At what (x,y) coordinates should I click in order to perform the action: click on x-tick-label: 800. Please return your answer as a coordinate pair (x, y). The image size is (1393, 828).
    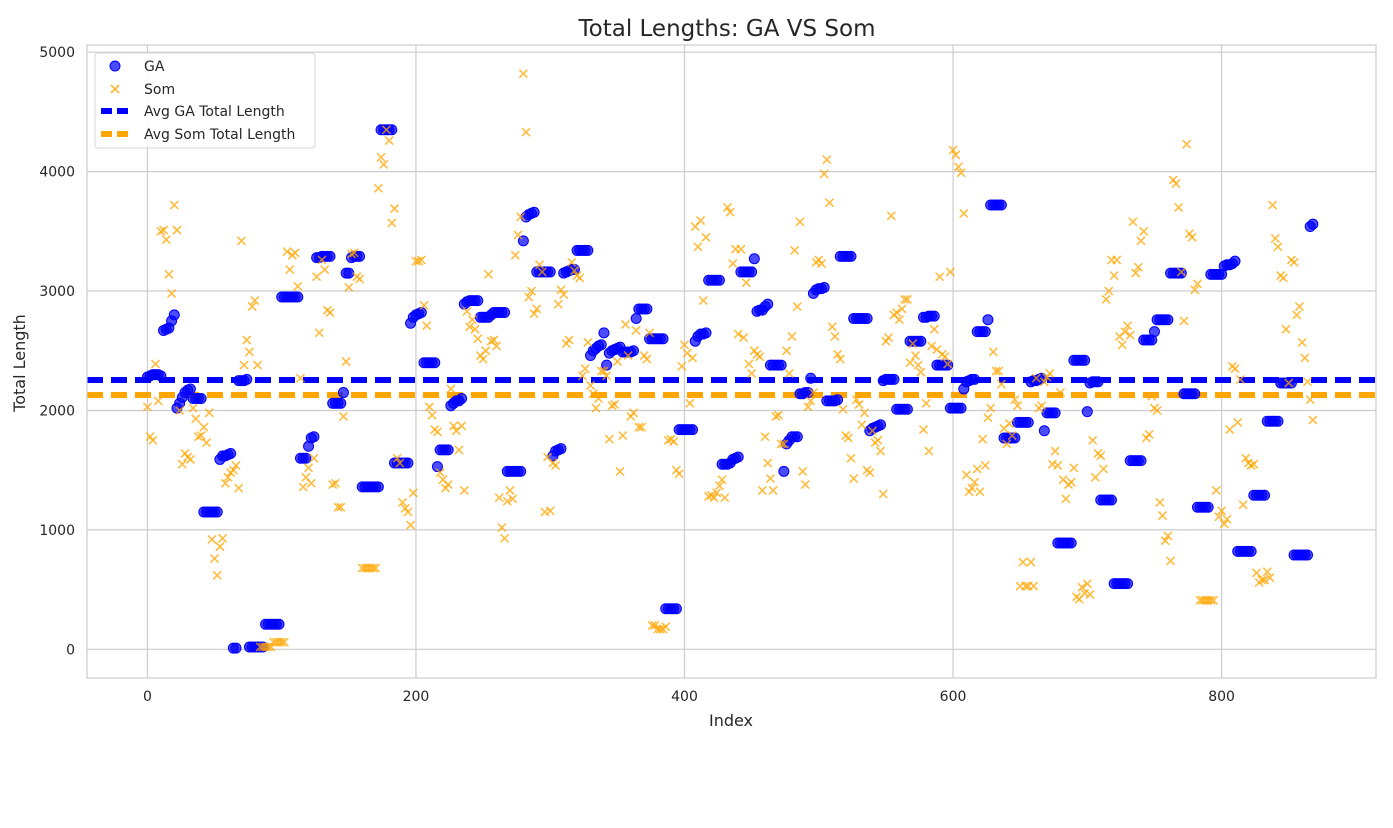
    Looking at the image, I should click on (1221, 697).